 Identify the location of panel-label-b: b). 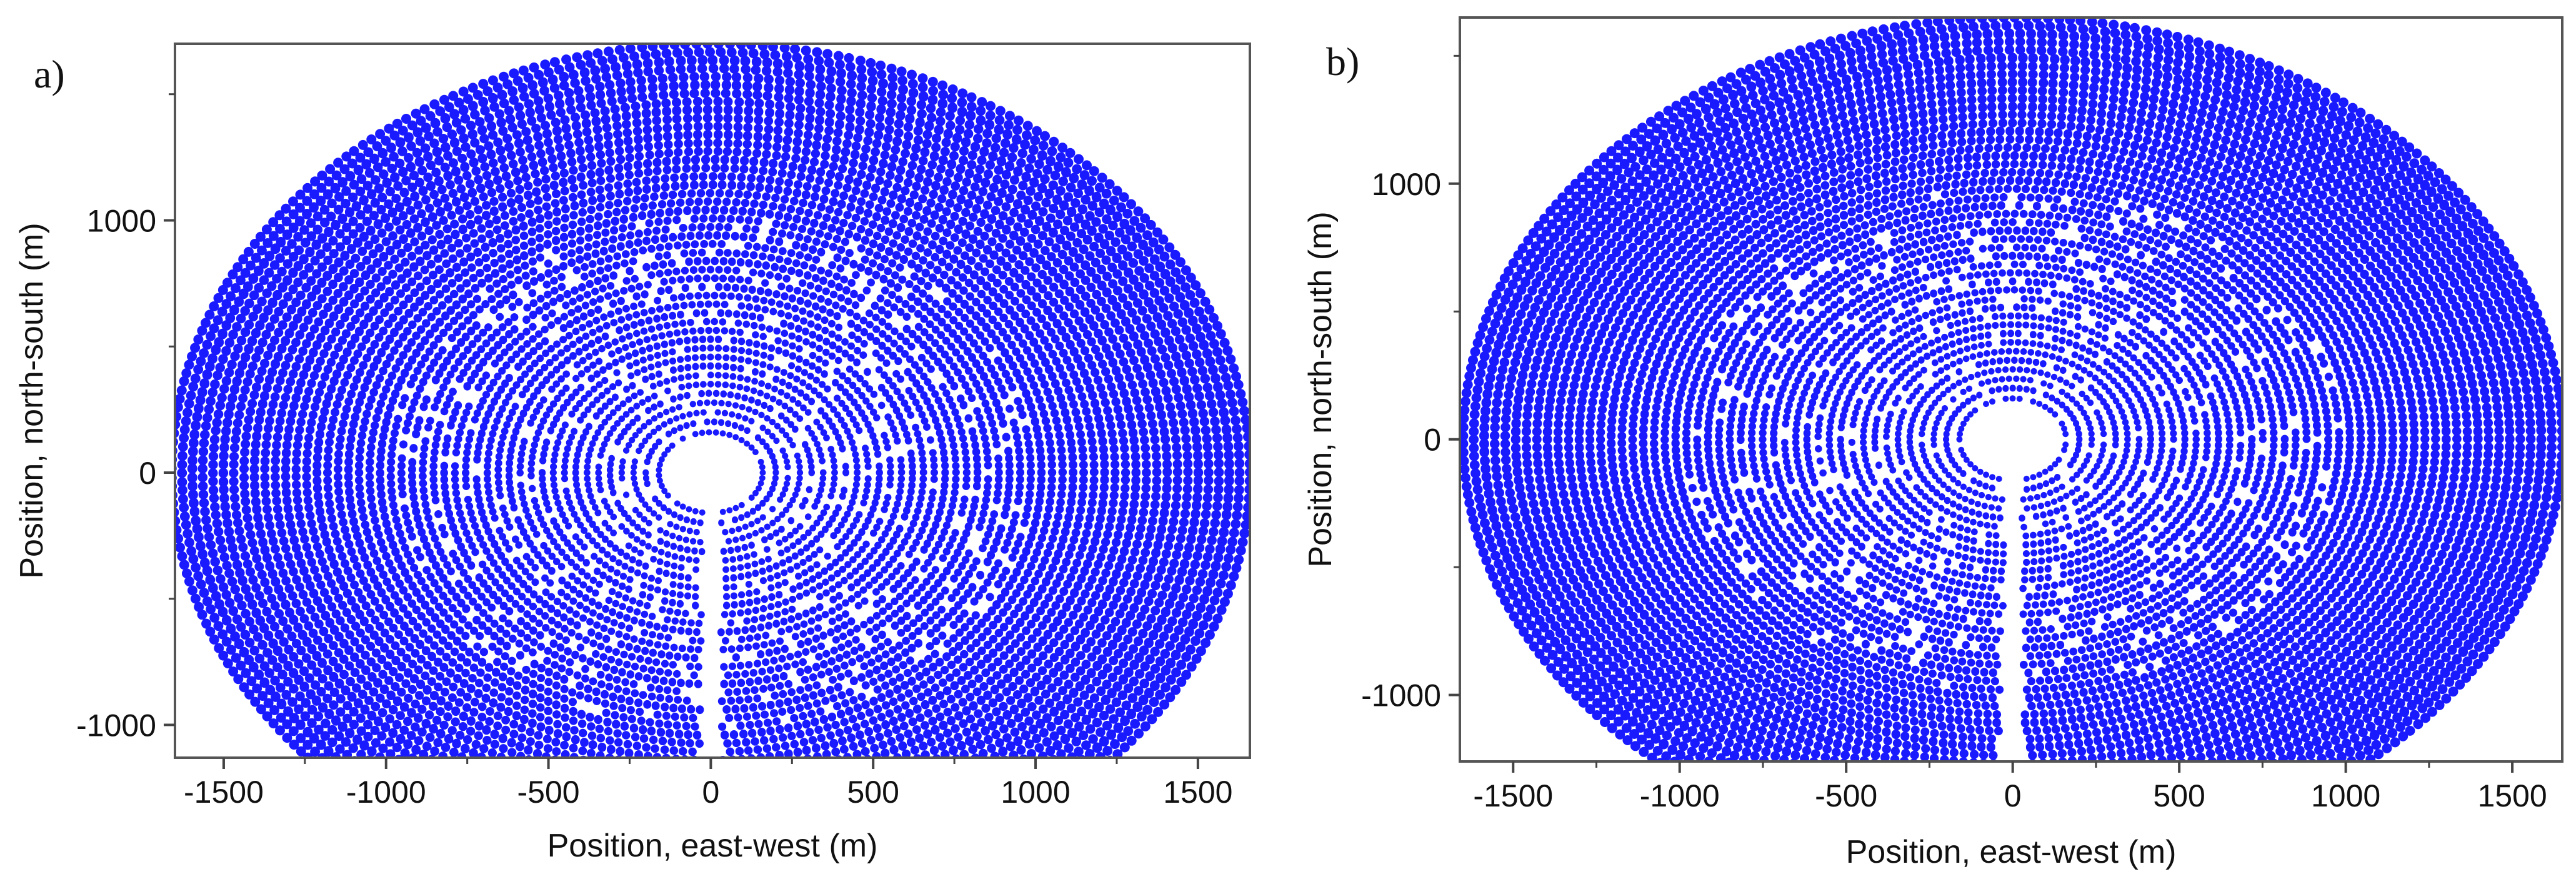
(1342, 61).